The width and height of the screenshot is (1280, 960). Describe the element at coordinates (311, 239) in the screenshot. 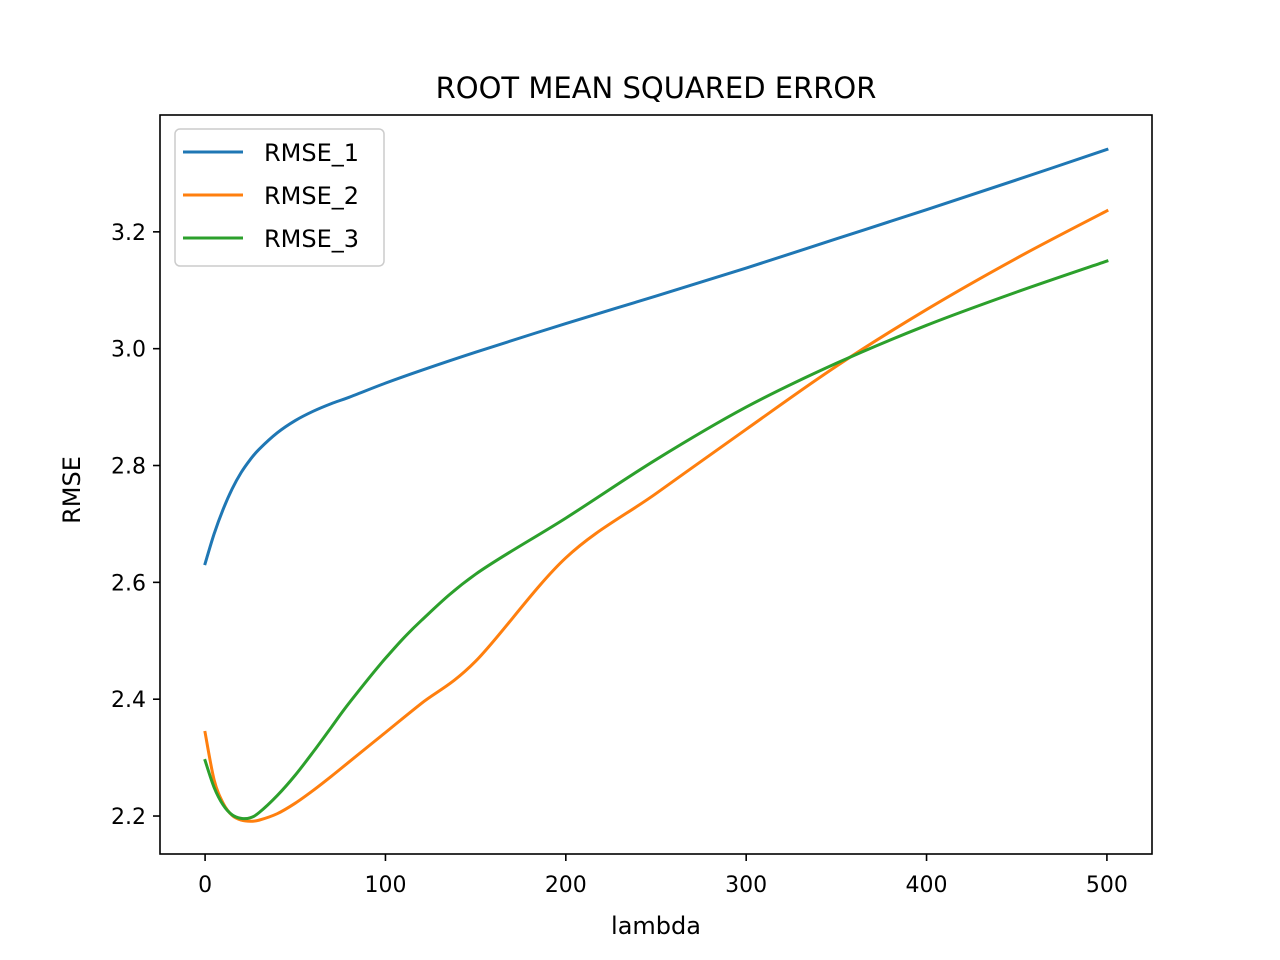

I see `legend-label-rmse-3: RMSE_3` at that location.